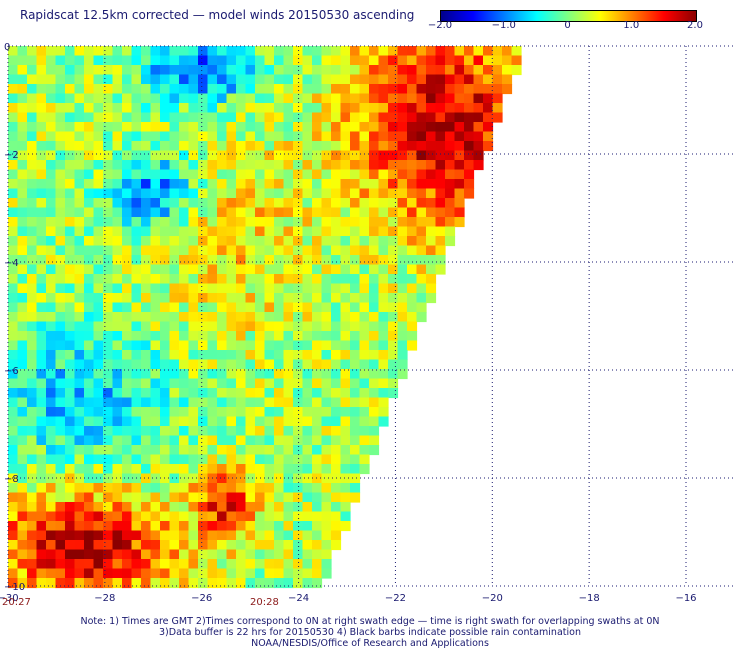  I want to click on y-tick-label: −6, so click(11, 371).